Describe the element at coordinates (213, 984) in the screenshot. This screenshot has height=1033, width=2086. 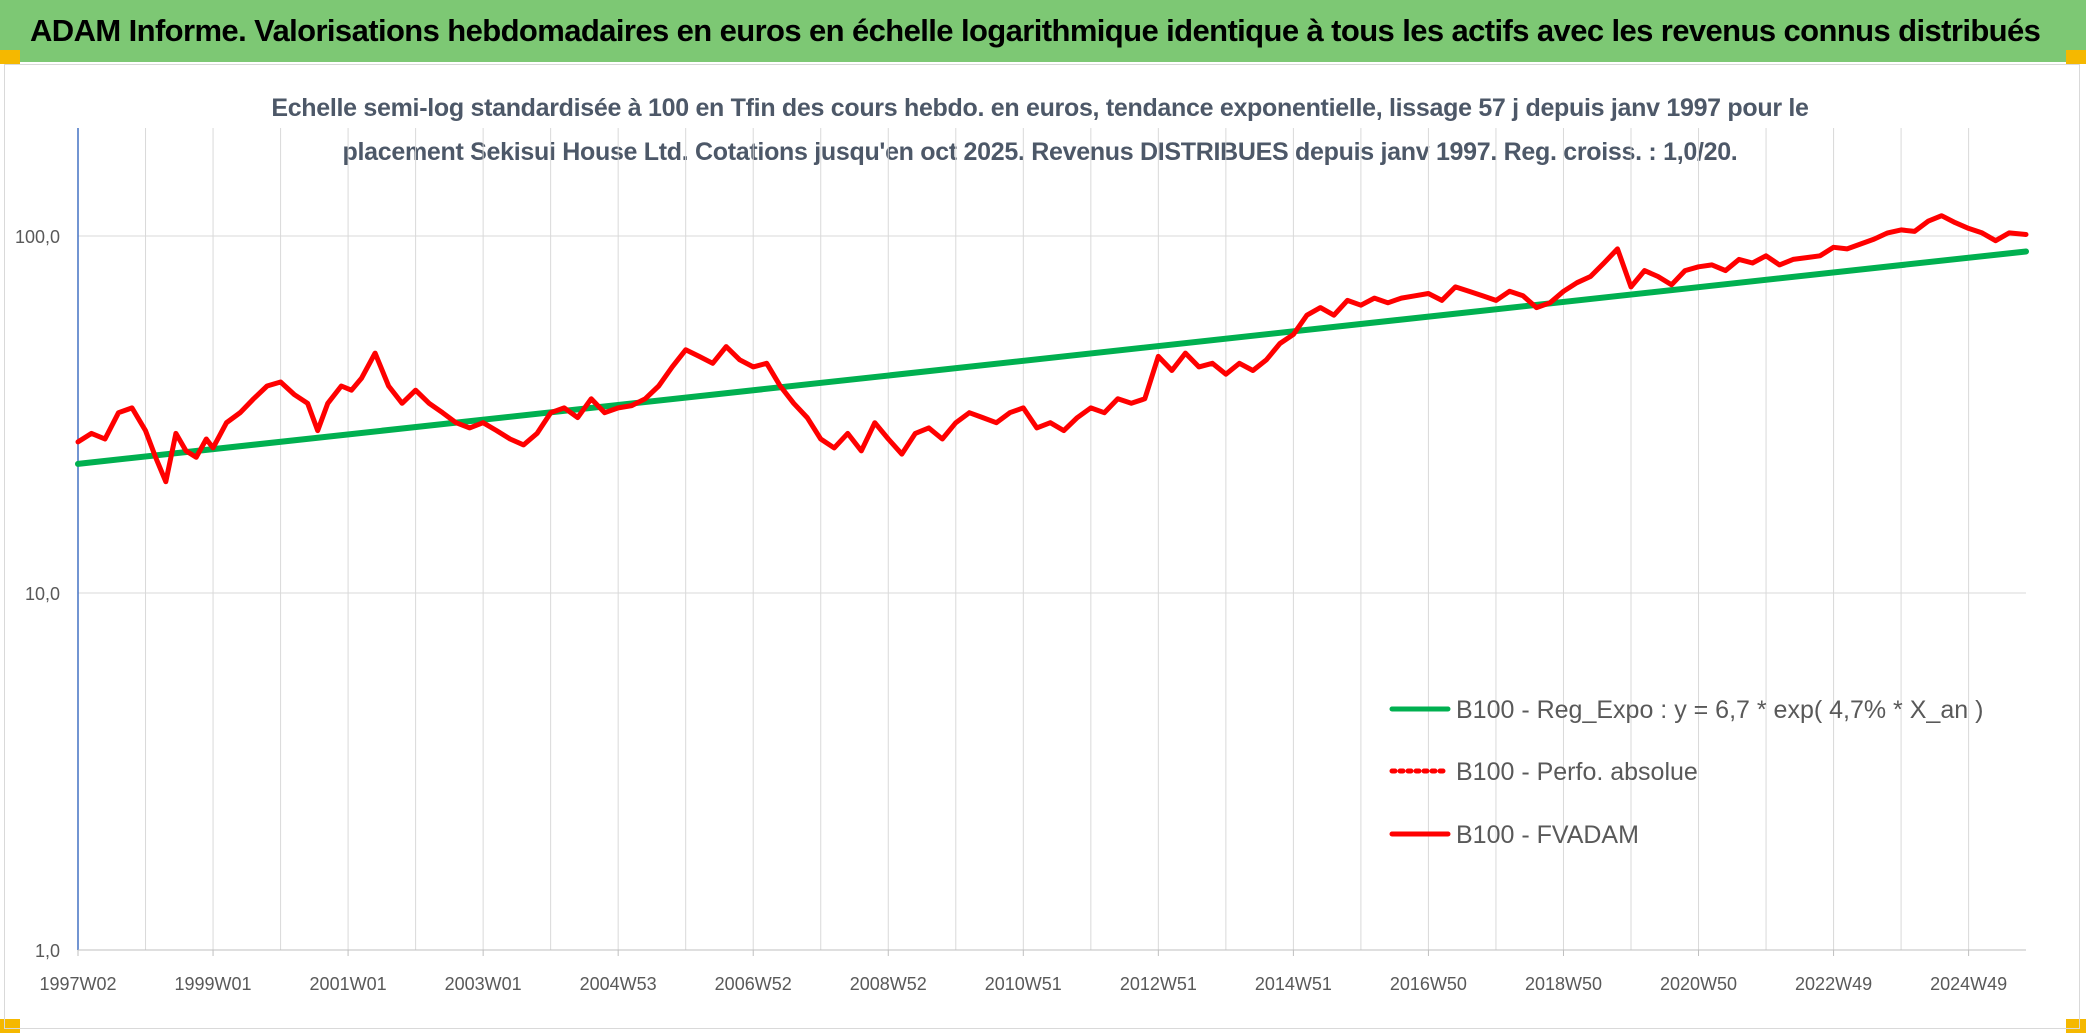
I see `x-tick-label: 1999W01` at that location.